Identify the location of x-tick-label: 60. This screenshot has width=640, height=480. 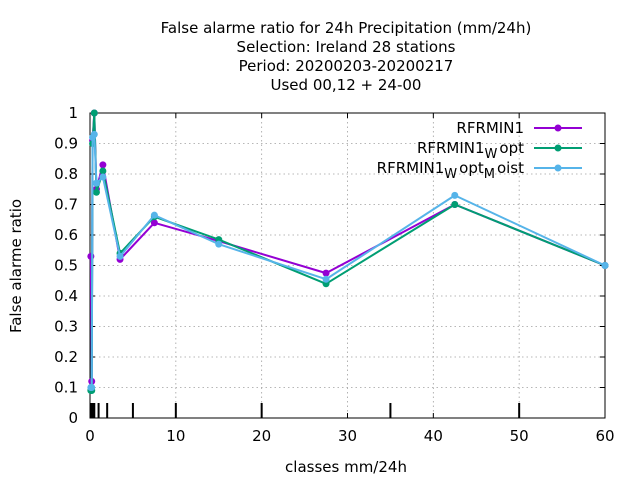
(604, 436).